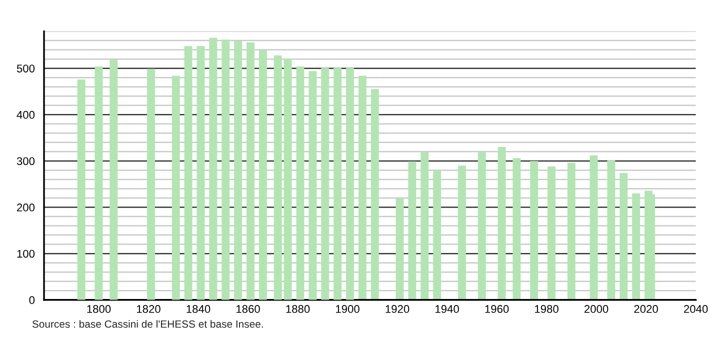 The width and height of the screenshot is (710, 340). Describe the element at coordinates (198, 309) in the screenshot. I see `x-tick-label: 1840` at that location.